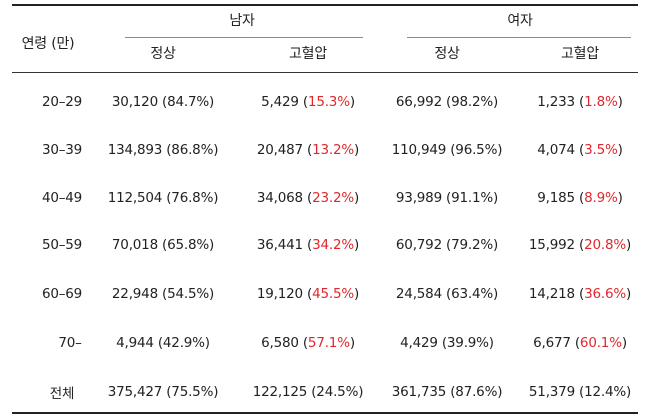  Describe the element at coordinates (62, 102) in the screenshot. I see `row-age-label: 20–29` at that location.